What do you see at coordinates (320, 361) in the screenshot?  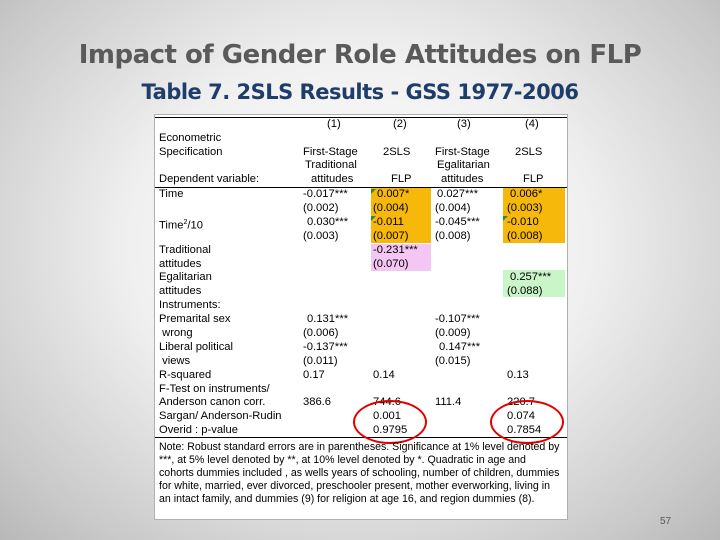 I see `liberal-se-1: (0.011)` at bounding box center [320, 361].